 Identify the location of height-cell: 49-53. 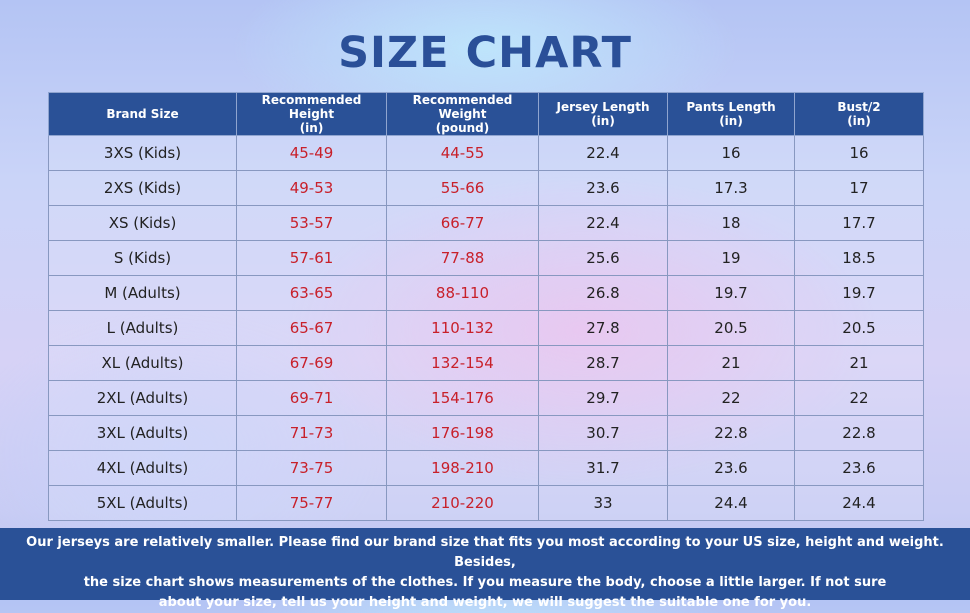
(311, 188).